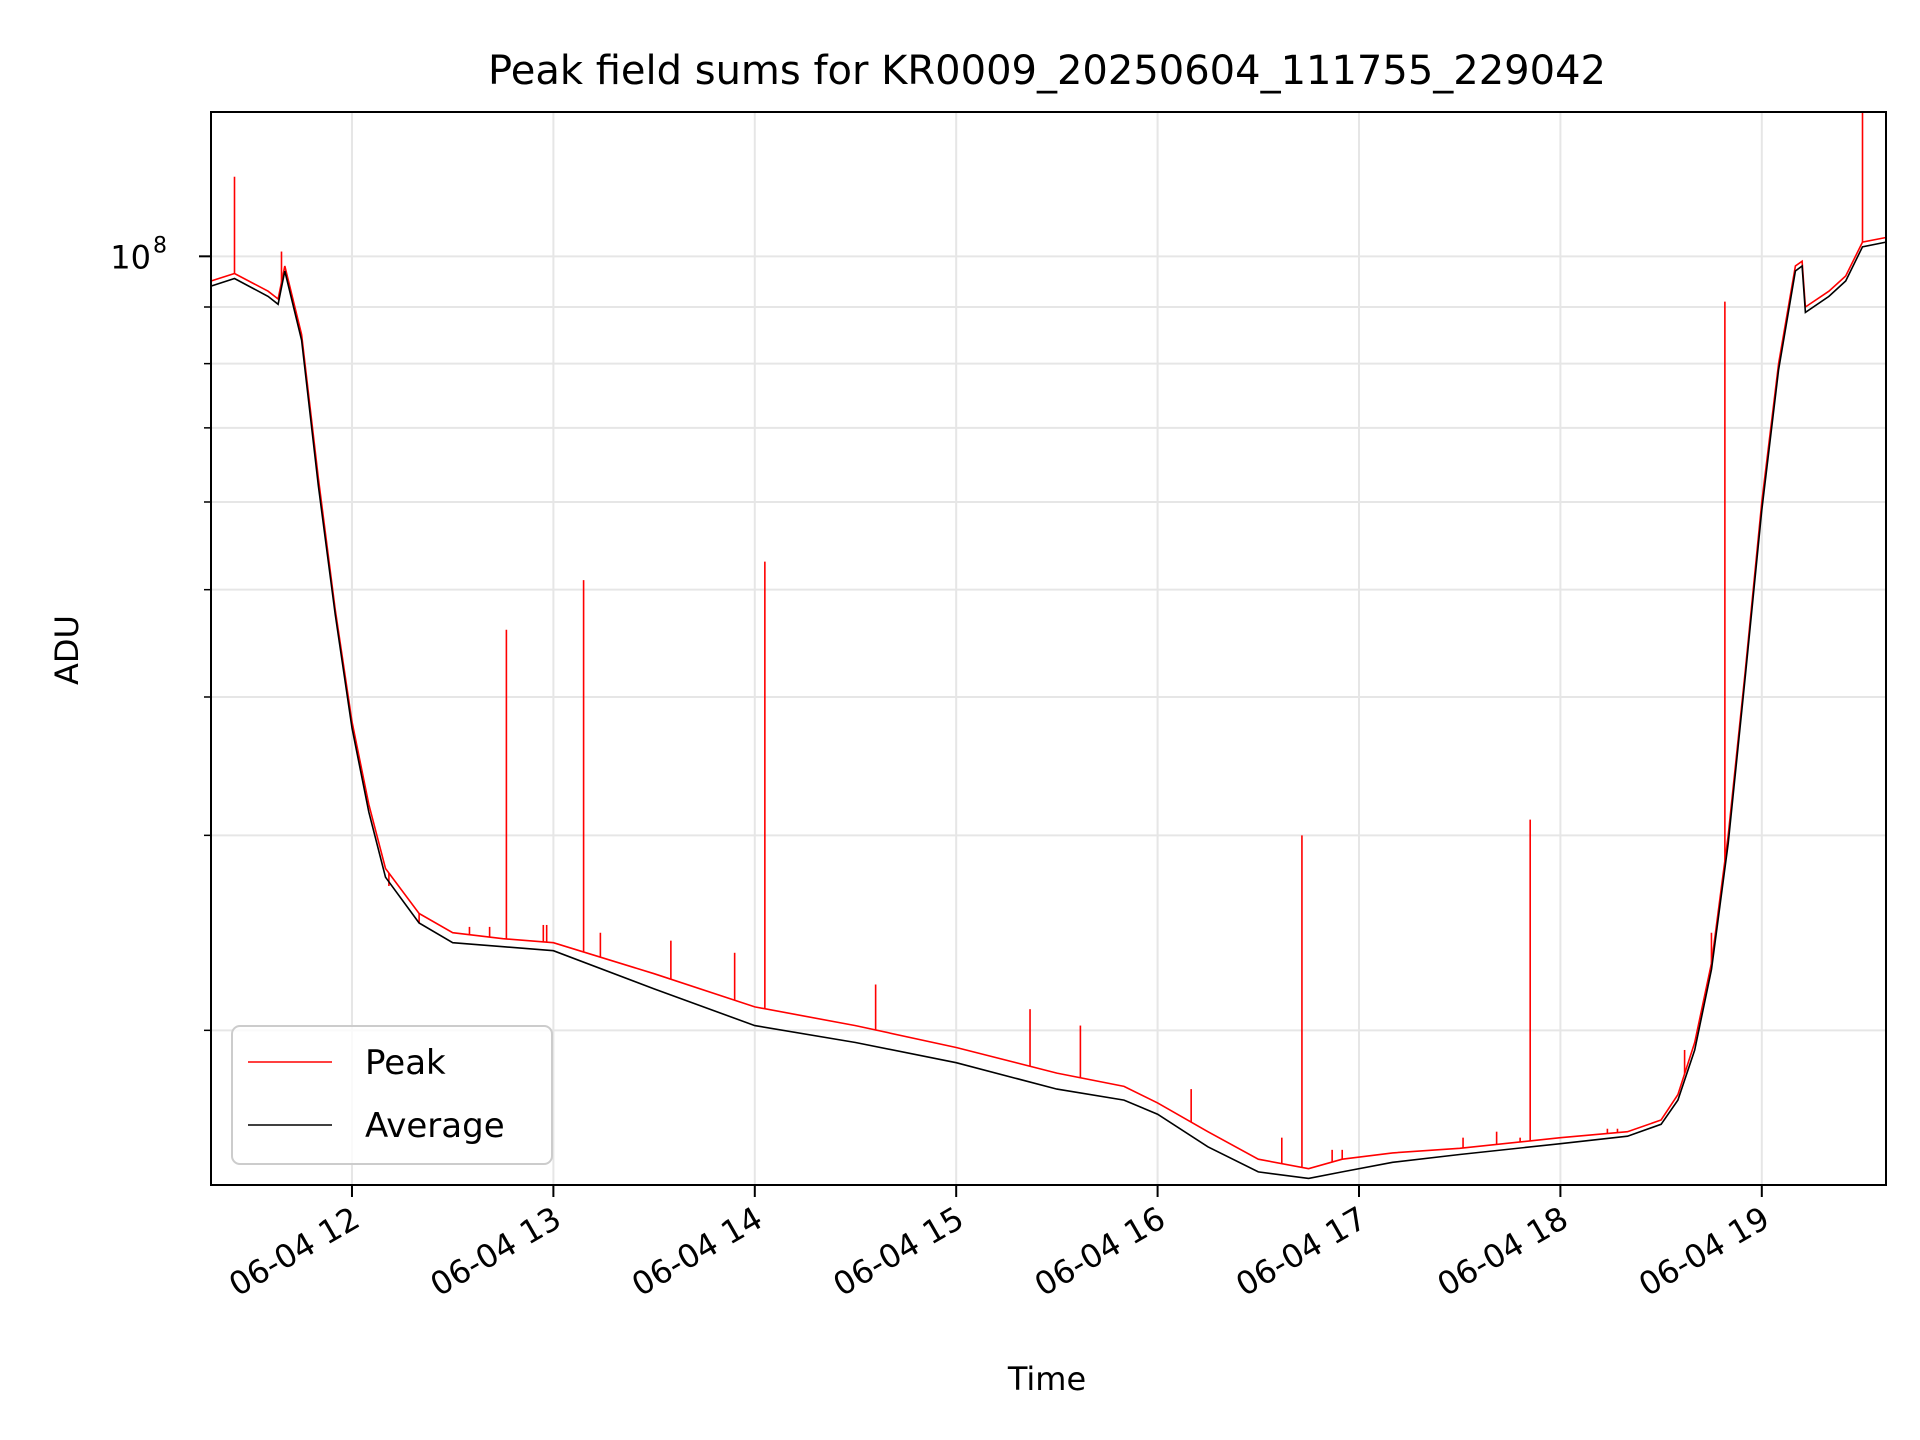 The width and height of the screenshot is (1920, 1440). Describe the element at coordinates (130, 257) in the screenshot. I see `y-tick-label: 10` at that location.